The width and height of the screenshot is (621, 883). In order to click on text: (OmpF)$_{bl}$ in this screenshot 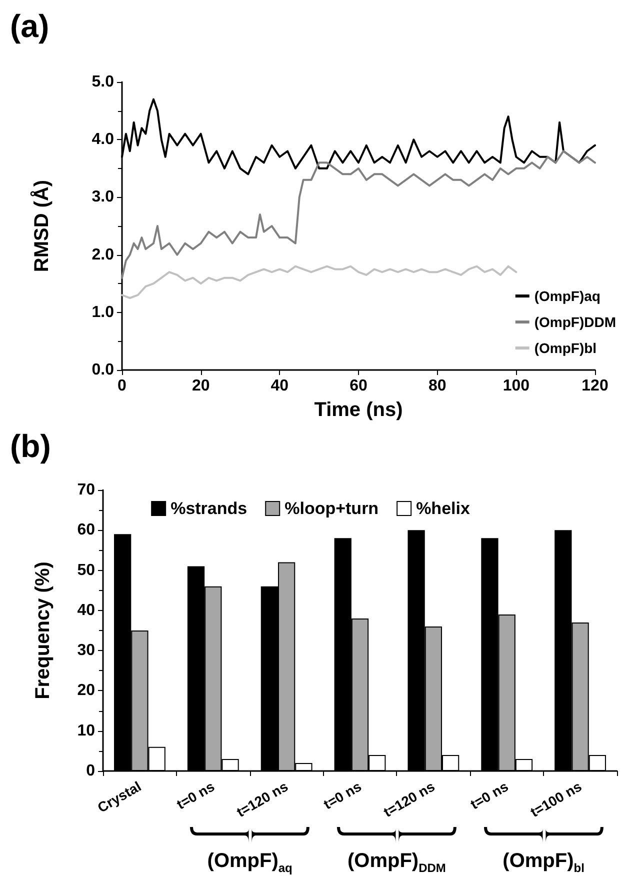, I will do `click(543, 862)`.